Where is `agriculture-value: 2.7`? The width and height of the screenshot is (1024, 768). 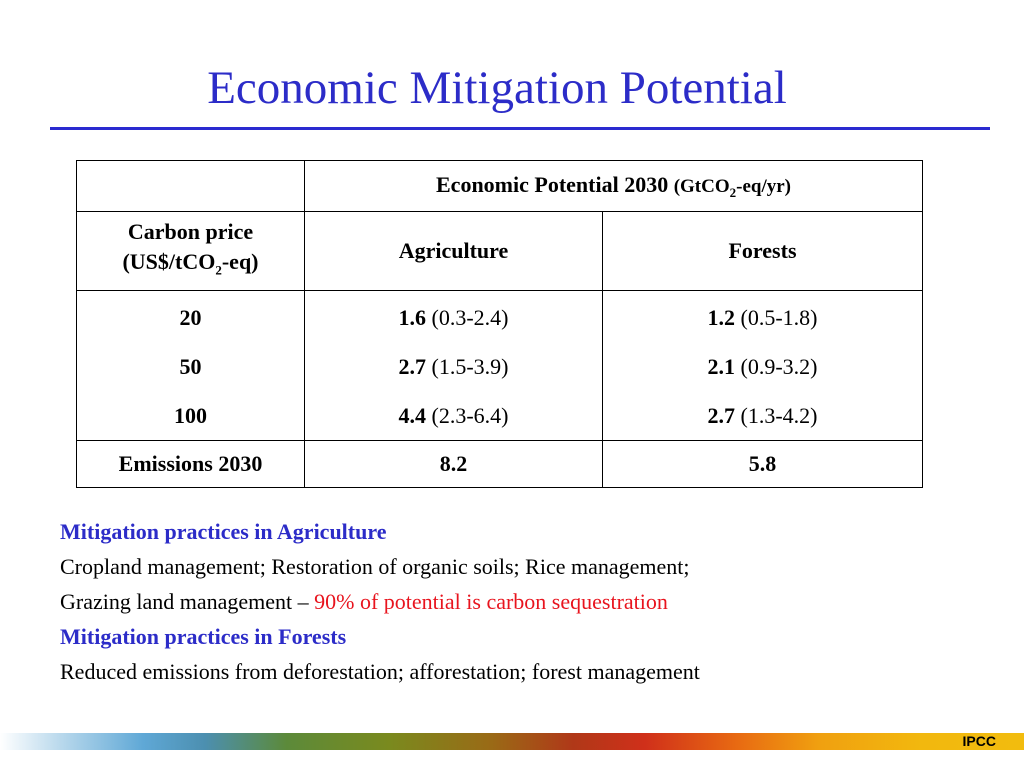
agriculture-value: 2.7 is located at coordinates (412, 366).